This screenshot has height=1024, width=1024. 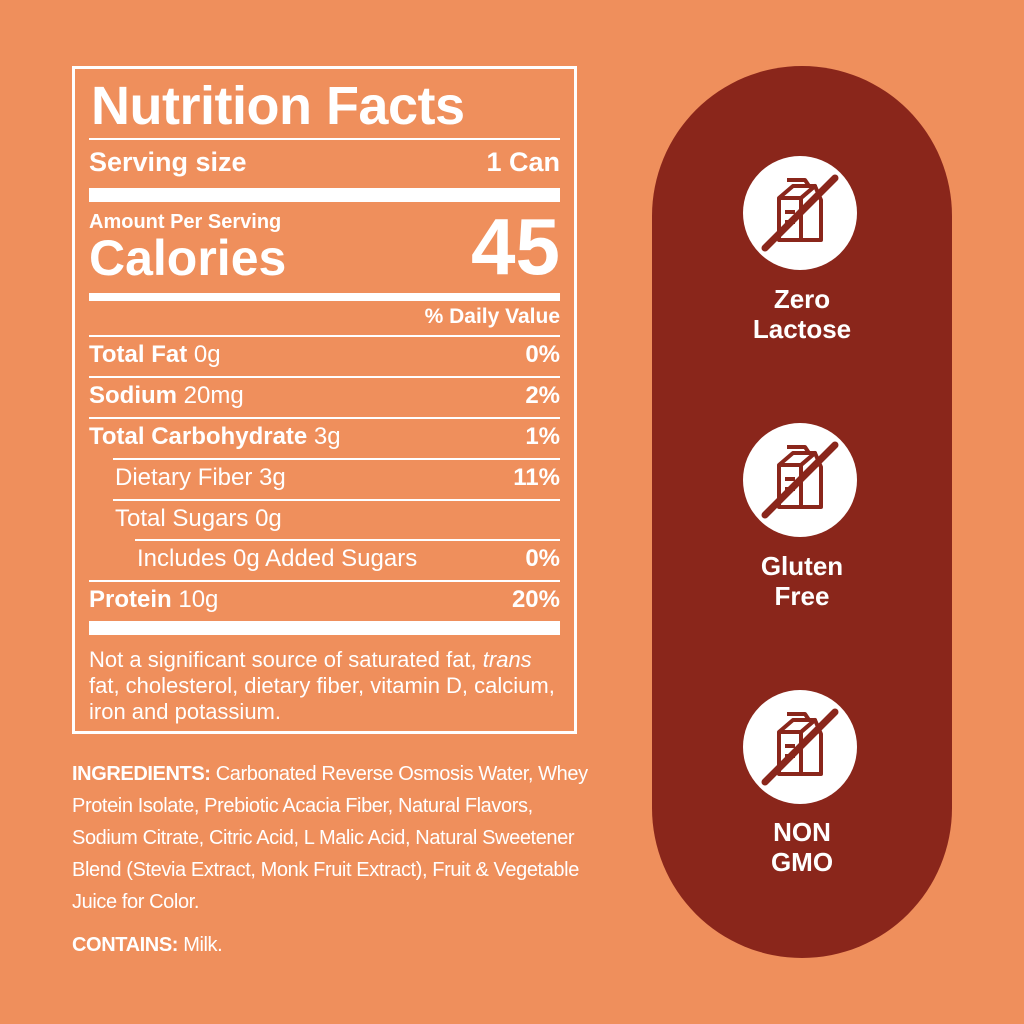 What do you see at coordinates (154, 599) in the screenshot?
I see `nutrient-row: Protein 10g` at bounding box center [154, 599].